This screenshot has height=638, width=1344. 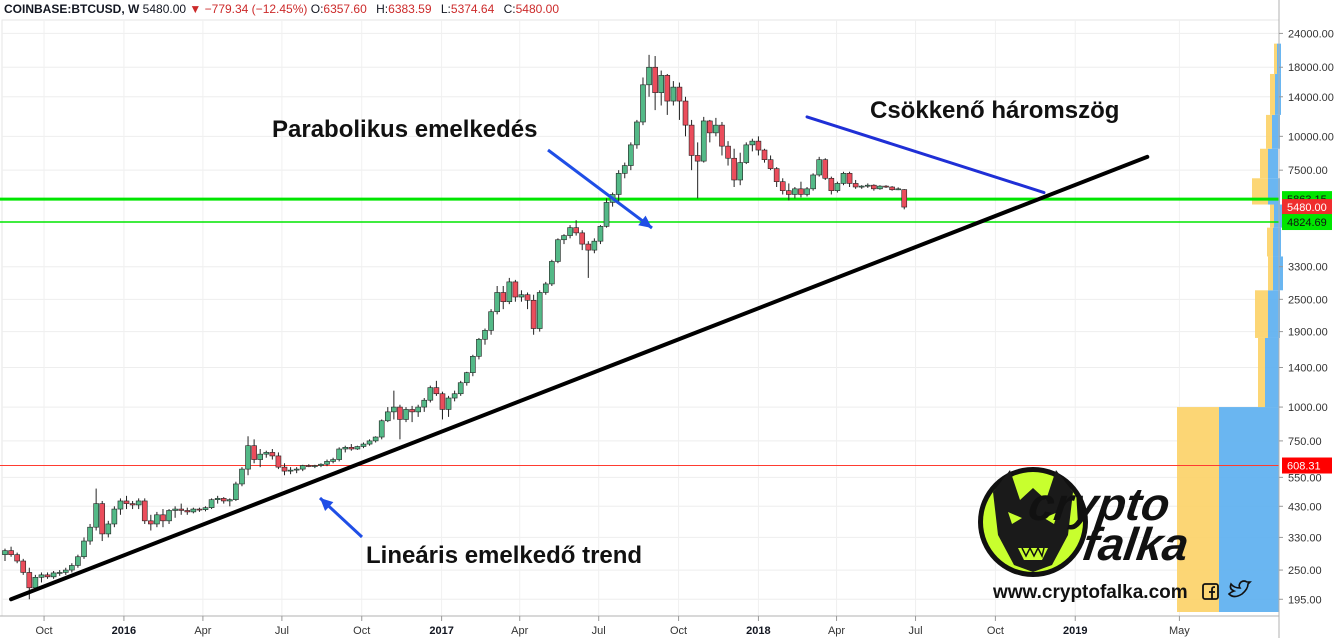 I want to click on low-value: 5374.64, so click(x=472, y=9).